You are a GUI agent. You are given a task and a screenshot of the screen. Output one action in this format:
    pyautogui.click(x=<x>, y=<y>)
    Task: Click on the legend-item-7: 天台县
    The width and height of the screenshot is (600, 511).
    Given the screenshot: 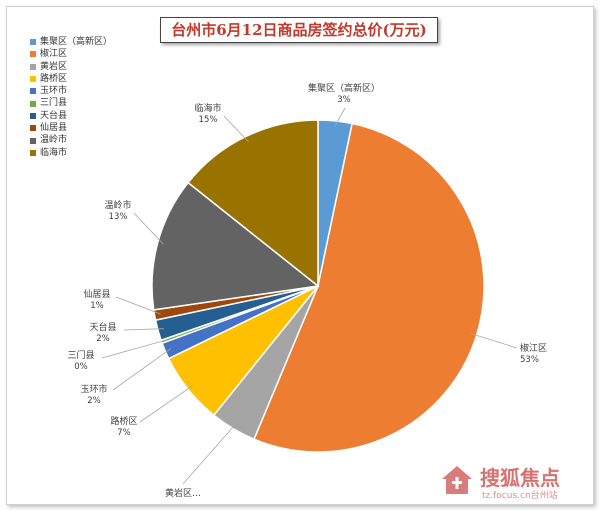 What is the action you would take?
    pyautogui.click(x=71, y=116)
    